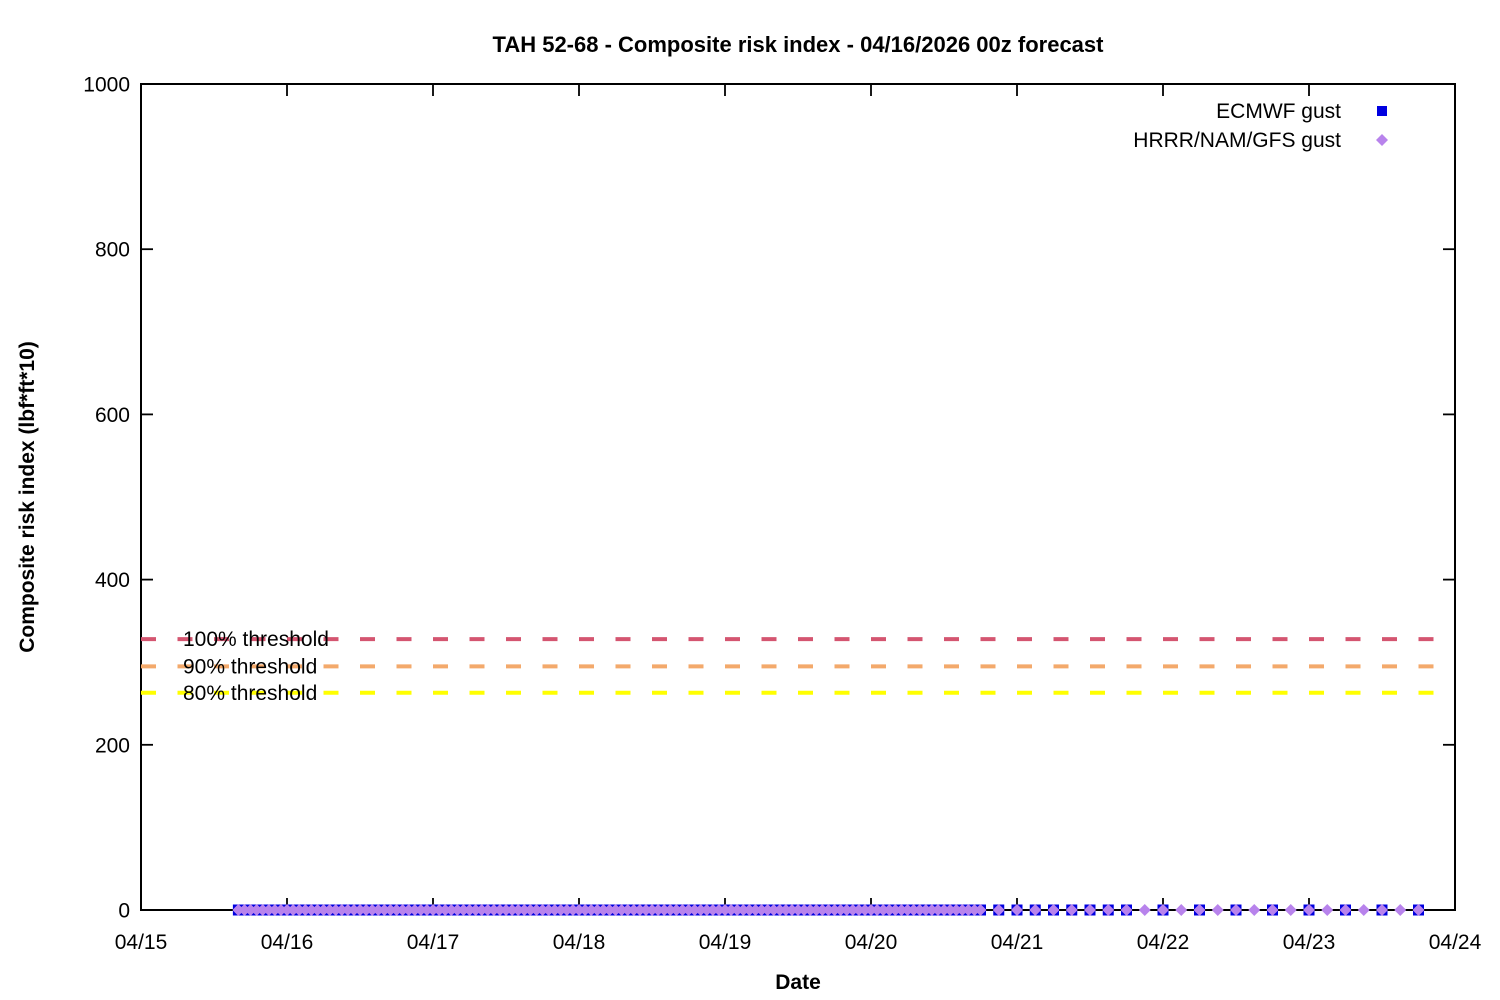 The image size is (1500, 1000). Describe the element at coordinates (1017, 942) in the screenshot. I see `x-tick-label: 04/21` at that location.